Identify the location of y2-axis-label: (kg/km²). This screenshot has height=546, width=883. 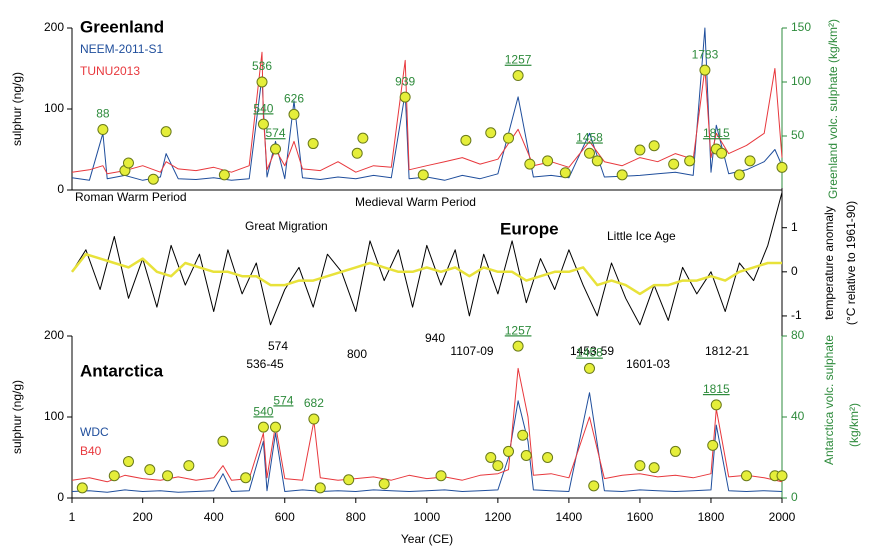
(854, 425).